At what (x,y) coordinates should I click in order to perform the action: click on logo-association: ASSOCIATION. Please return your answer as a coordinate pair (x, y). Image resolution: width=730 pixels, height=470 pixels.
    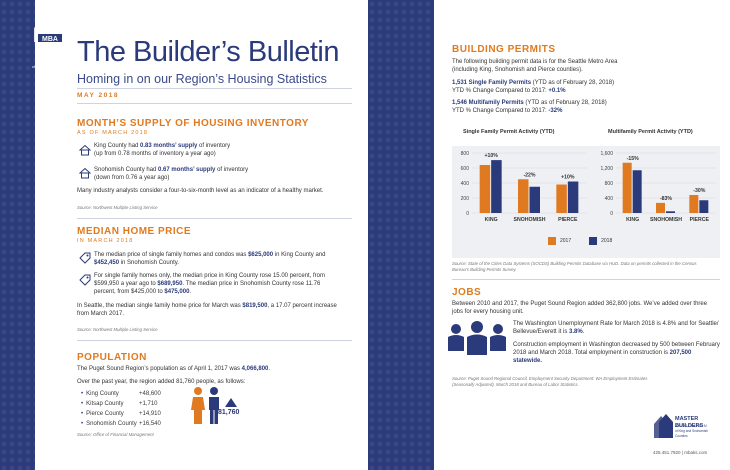
    Looking at the image, I should click on (50, 63).